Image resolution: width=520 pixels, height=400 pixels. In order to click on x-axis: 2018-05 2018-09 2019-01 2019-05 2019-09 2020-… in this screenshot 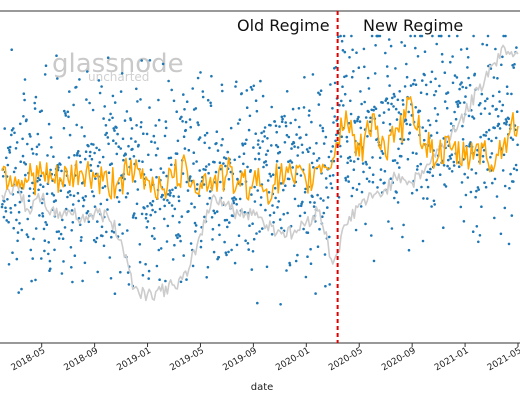, I will do `click(265, 358)`.